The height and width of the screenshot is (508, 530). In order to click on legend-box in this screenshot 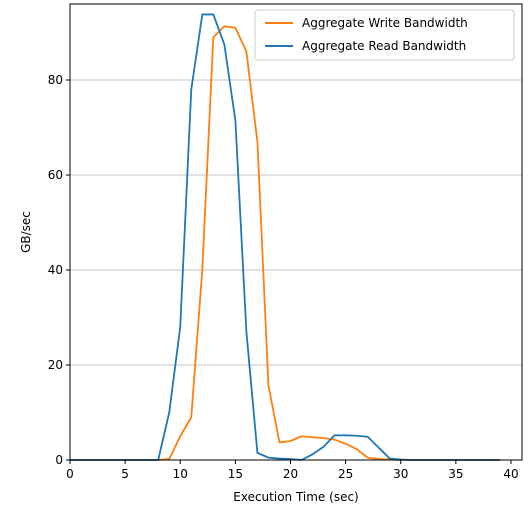, I will do `click(384, 35)`.